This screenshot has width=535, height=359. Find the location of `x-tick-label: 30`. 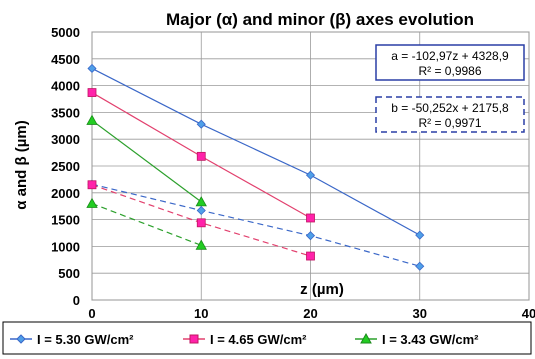

x-tick-label: 30 is located at coordinates (420, 313).